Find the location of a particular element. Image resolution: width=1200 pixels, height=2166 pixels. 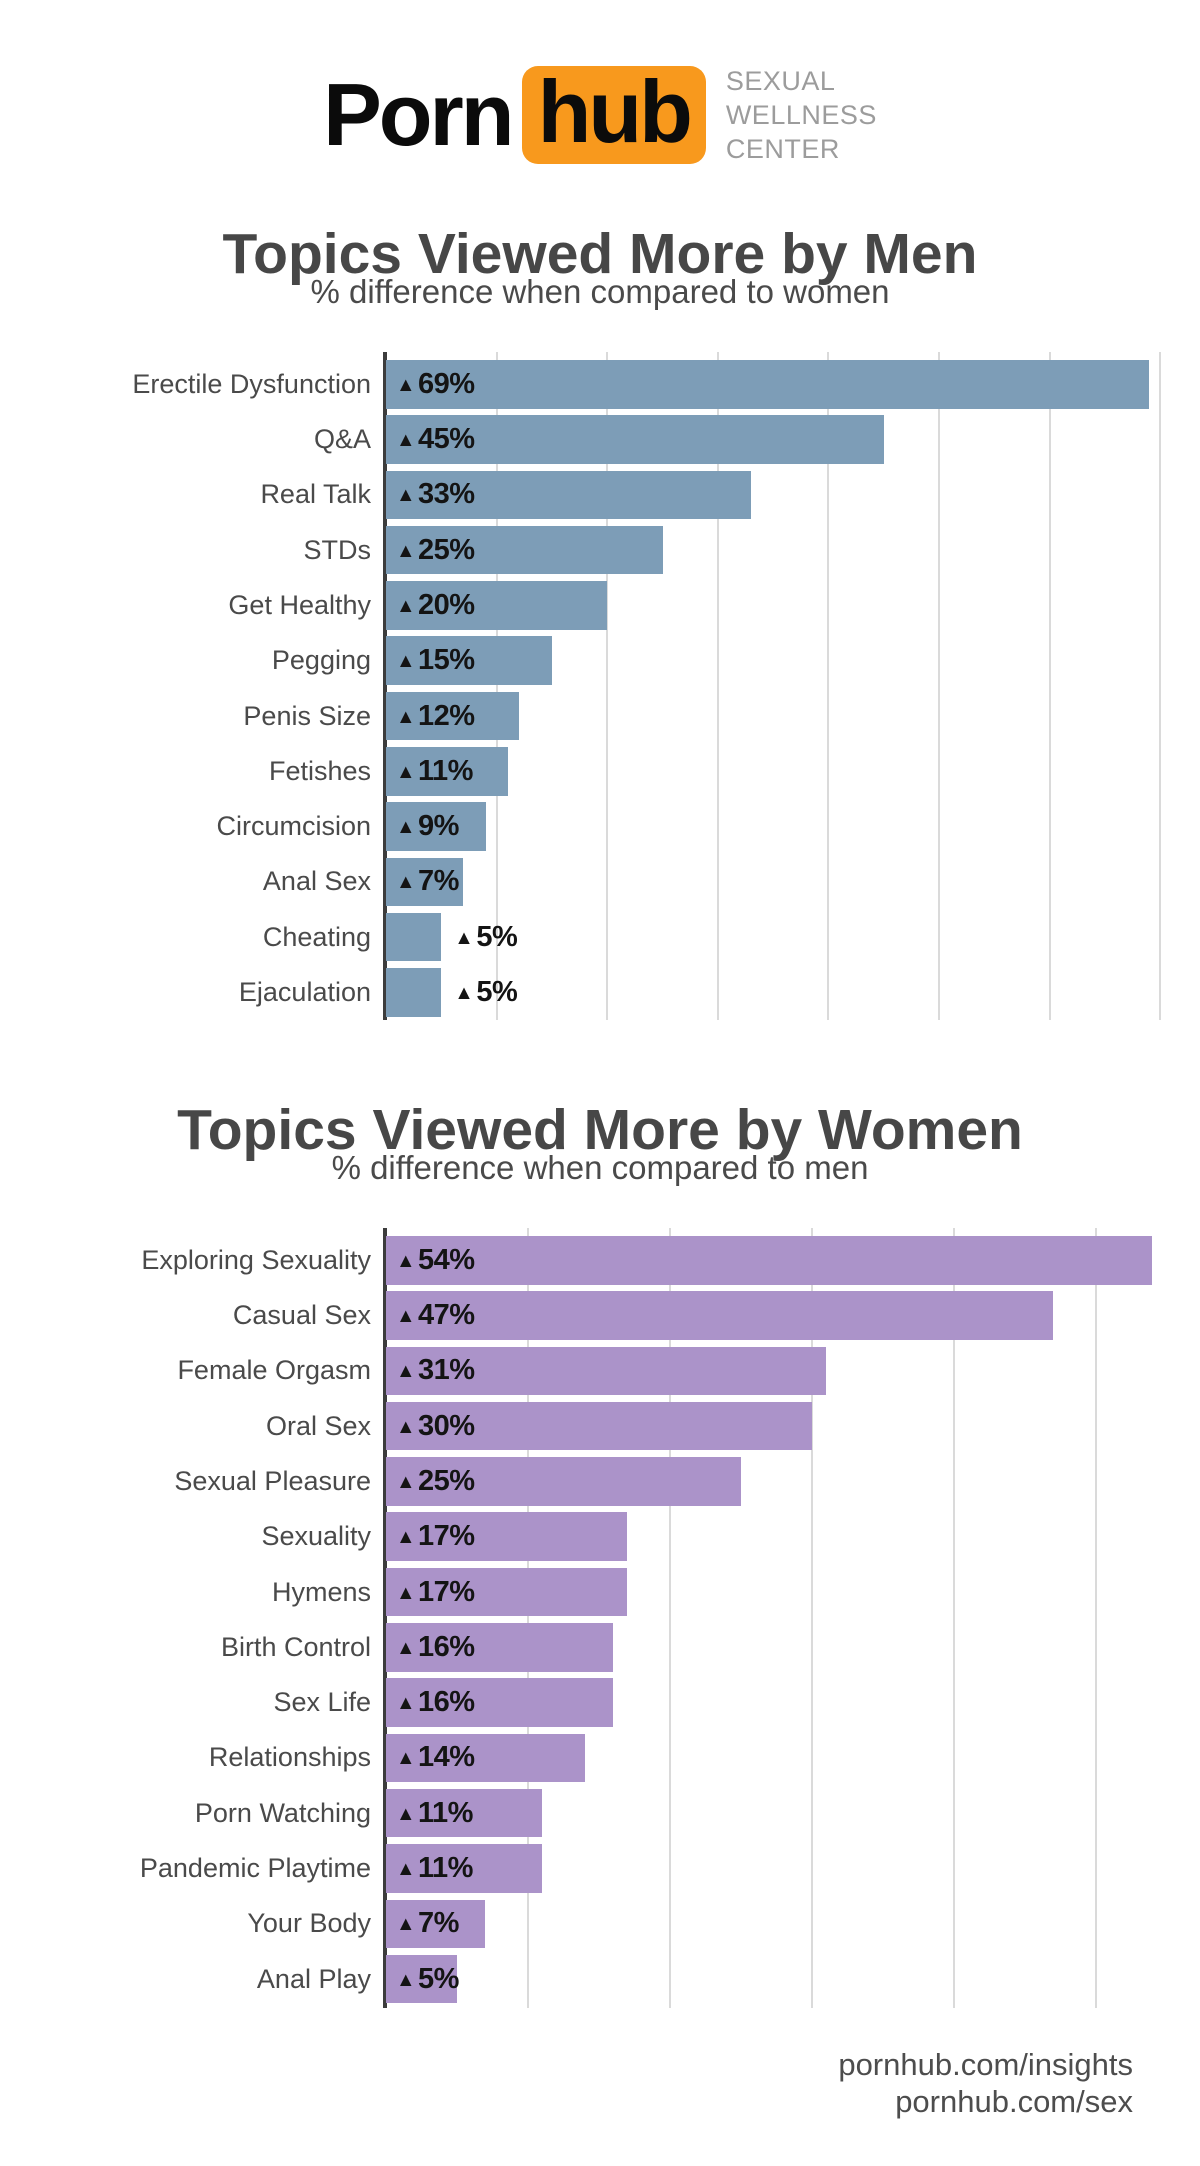

tagline-line: SEXUAL is located at coordinates (780, 81).